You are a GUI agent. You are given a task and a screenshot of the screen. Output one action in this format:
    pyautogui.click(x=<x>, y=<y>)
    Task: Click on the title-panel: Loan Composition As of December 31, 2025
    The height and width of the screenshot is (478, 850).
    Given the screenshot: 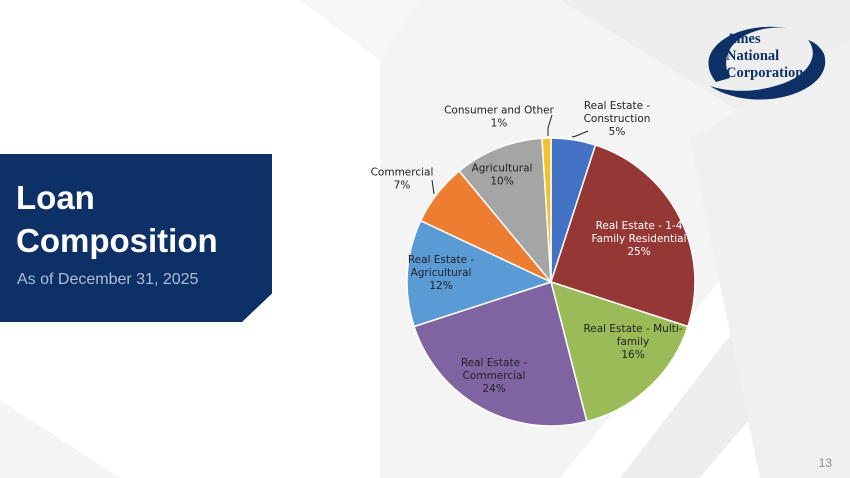 What is the action you would take?
    pyautogui.click(x=136, y=238)
    